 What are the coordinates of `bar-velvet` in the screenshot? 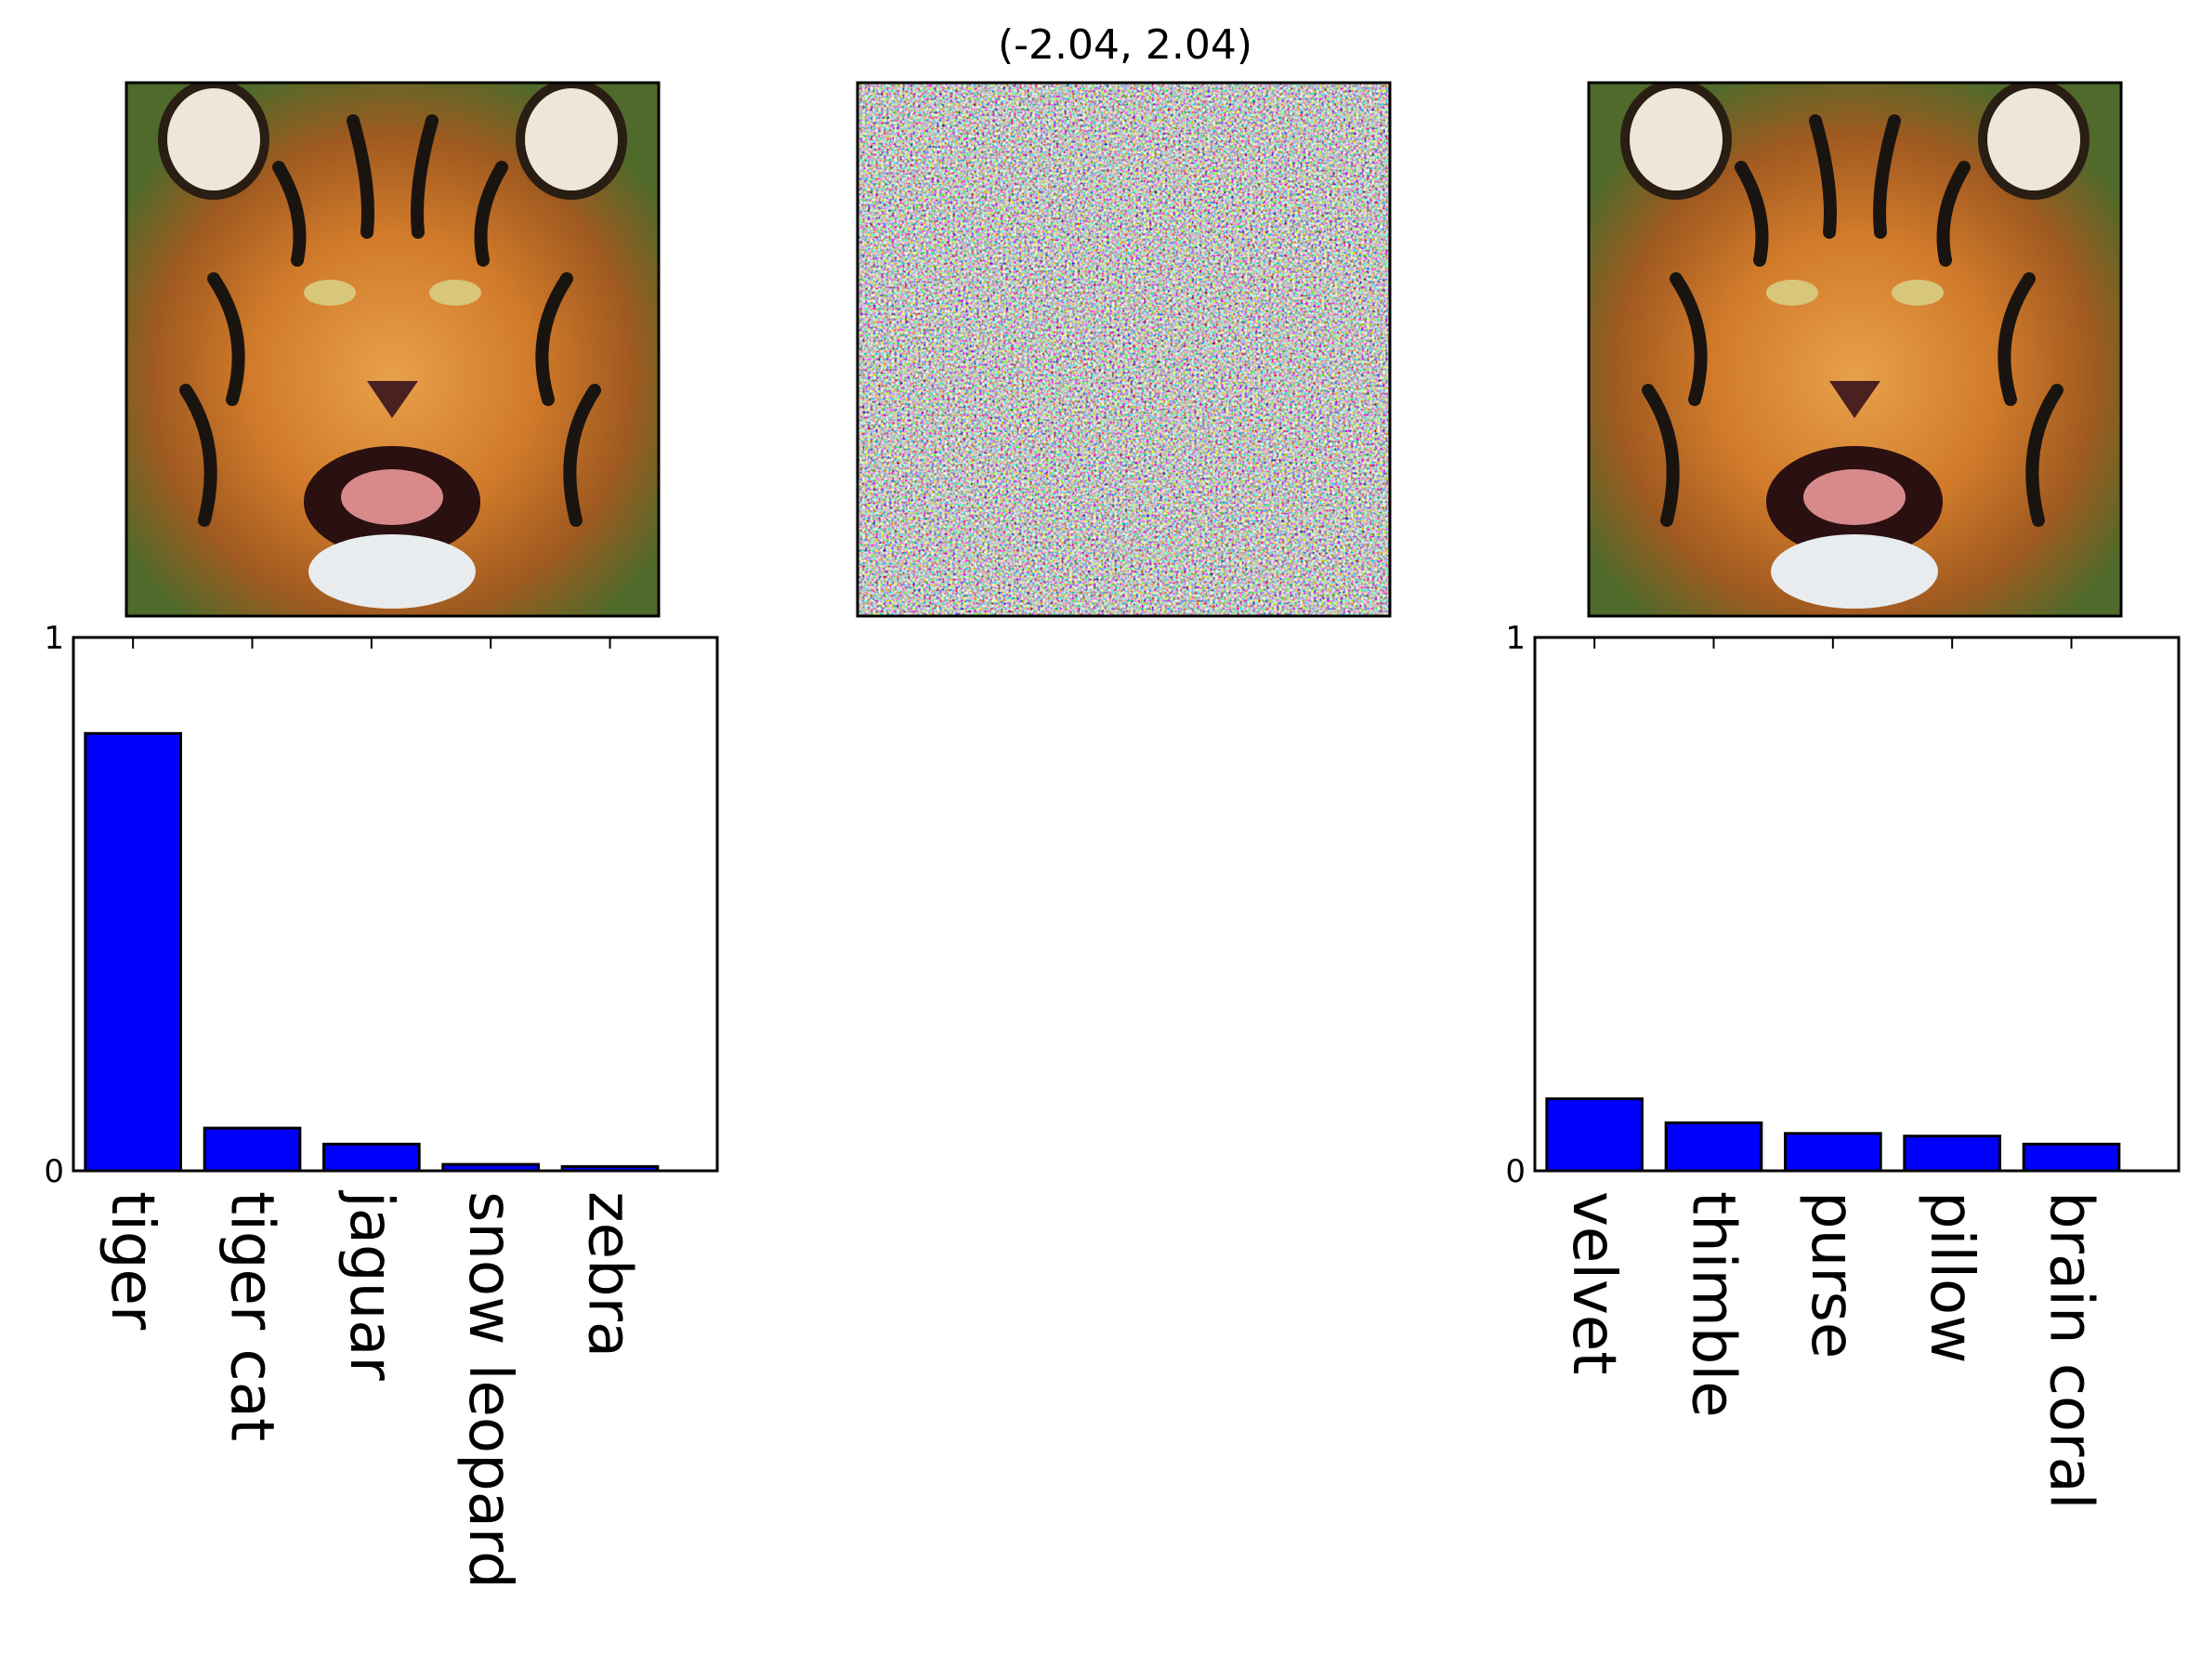 It's located at (1595, 1135).